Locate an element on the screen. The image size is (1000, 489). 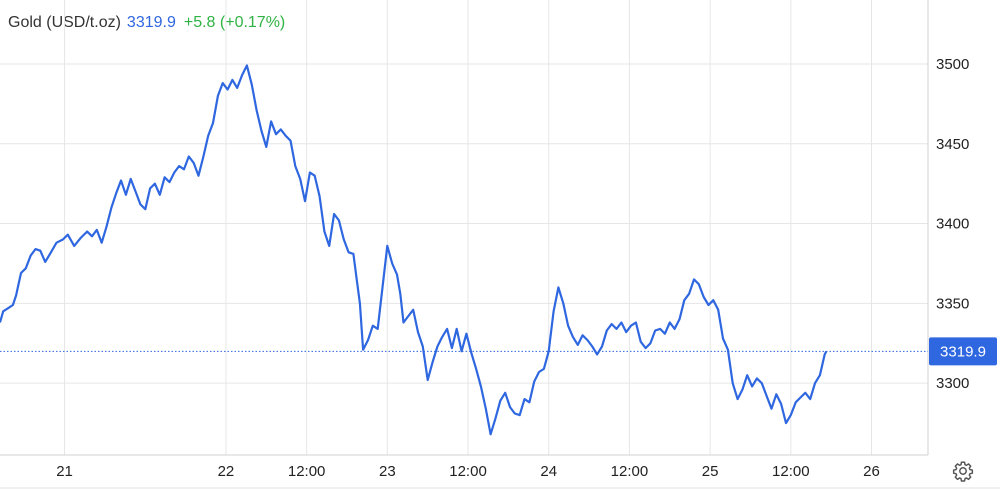
x-axis: 21 22 12:00 23 12:00 24 12:00 25 12:00 26 is located at coordinates (468, 471).